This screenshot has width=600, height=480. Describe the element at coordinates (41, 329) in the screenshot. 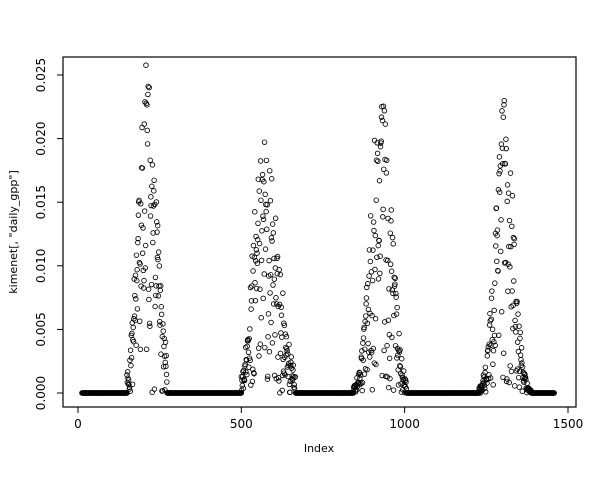

I see `y-tick-label: 0.005` at that location.